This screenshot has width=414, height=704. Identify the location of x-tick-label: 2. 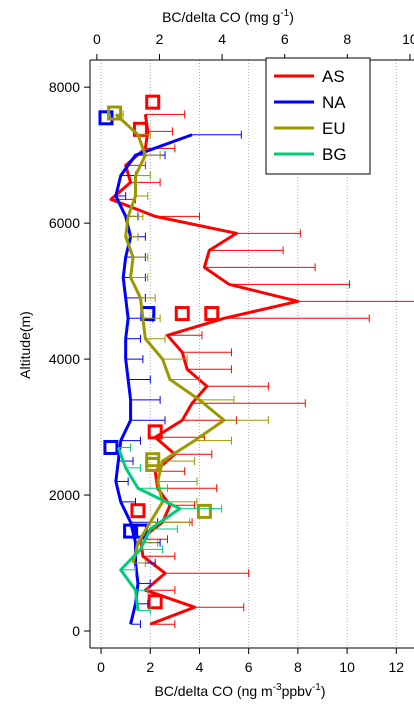
(150, 667).